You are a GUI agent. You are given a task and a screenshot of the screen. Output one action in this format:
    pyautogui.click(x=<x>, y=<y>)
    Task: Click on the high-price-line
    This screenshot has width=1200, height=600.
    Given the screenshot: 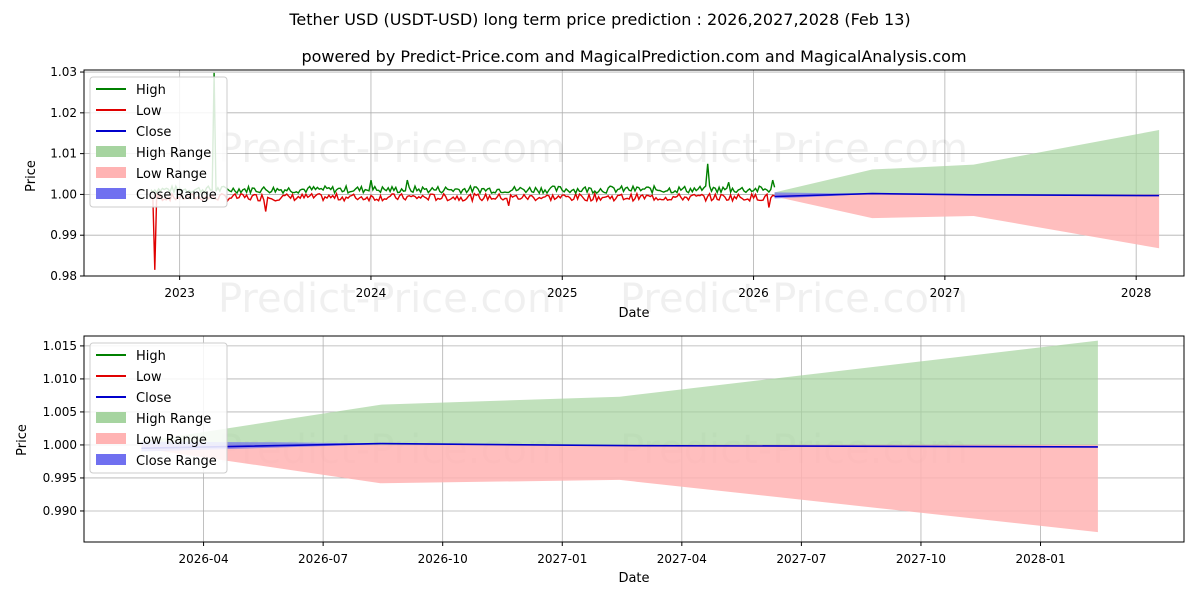 What is the action you would take?
    pyautogui.click(x=463, y=134)
    